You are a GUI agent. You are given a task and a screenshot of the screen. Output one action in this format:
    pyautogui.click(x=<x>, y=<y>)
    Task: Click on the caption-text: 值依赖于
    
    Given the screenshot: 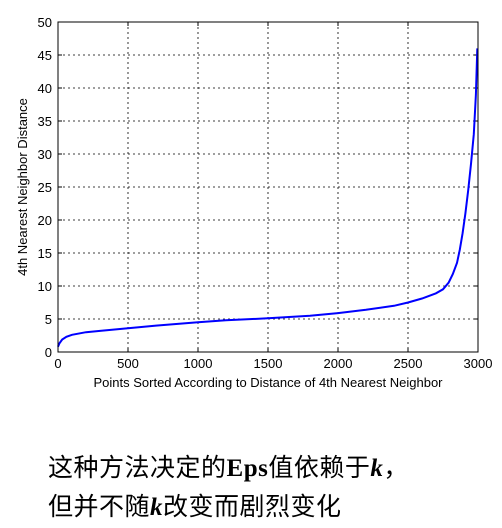 What is the action you would take?
    pyautogui.click(x=319, y=467)
    